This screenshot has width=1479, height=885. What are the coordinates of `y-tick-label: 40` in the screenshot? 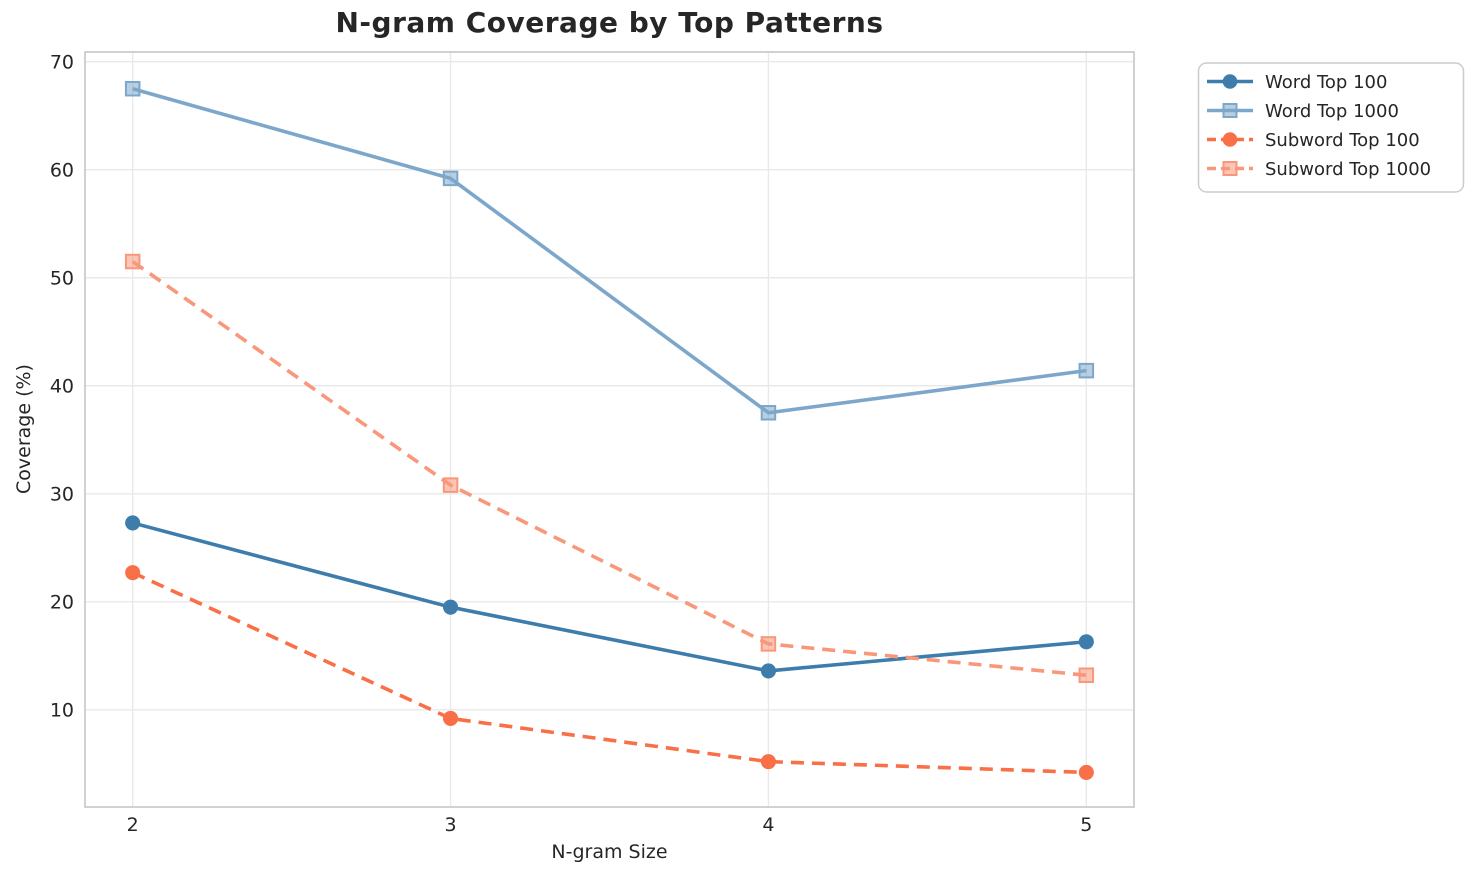 It's located at (62, 386).